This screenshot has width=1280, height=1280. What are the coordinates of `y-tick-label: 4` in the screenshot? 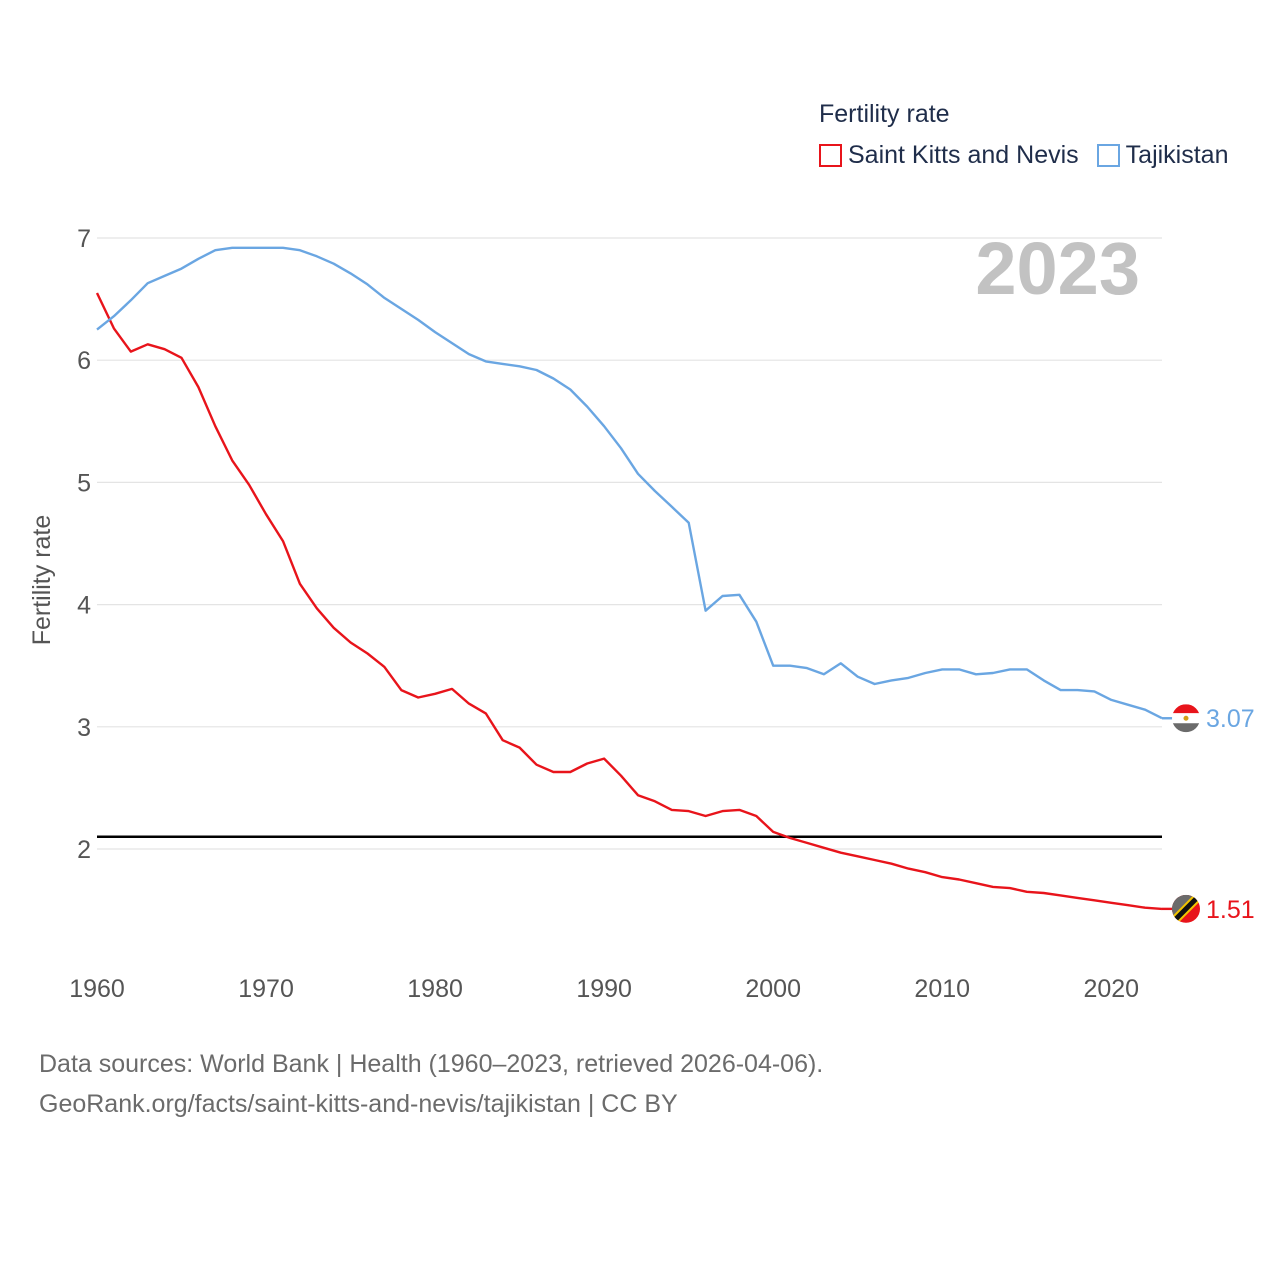 It's located at (84, 606).